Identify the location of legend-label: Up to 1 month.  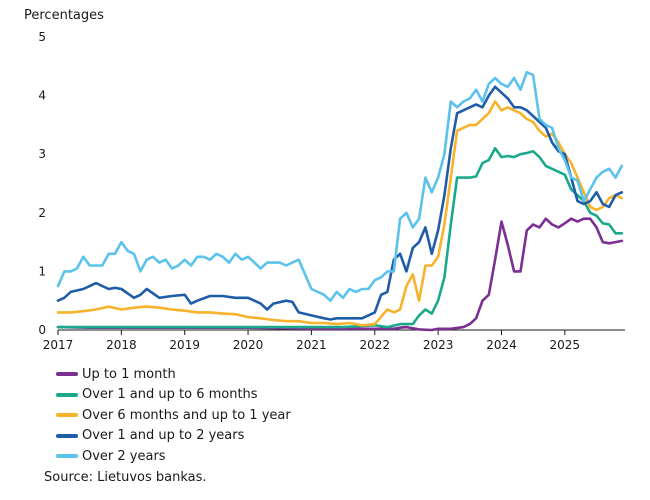
(129, 374).